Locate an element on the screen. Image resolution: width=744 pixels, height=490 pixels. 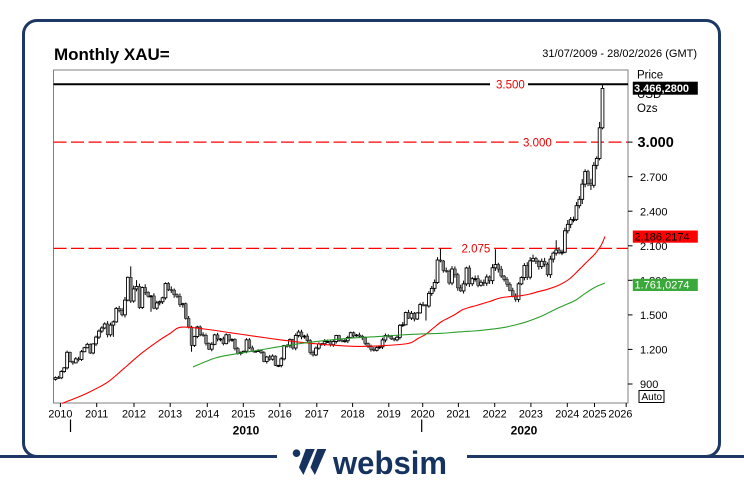
svg-text: 2011 is located at coordinates (96, 415).